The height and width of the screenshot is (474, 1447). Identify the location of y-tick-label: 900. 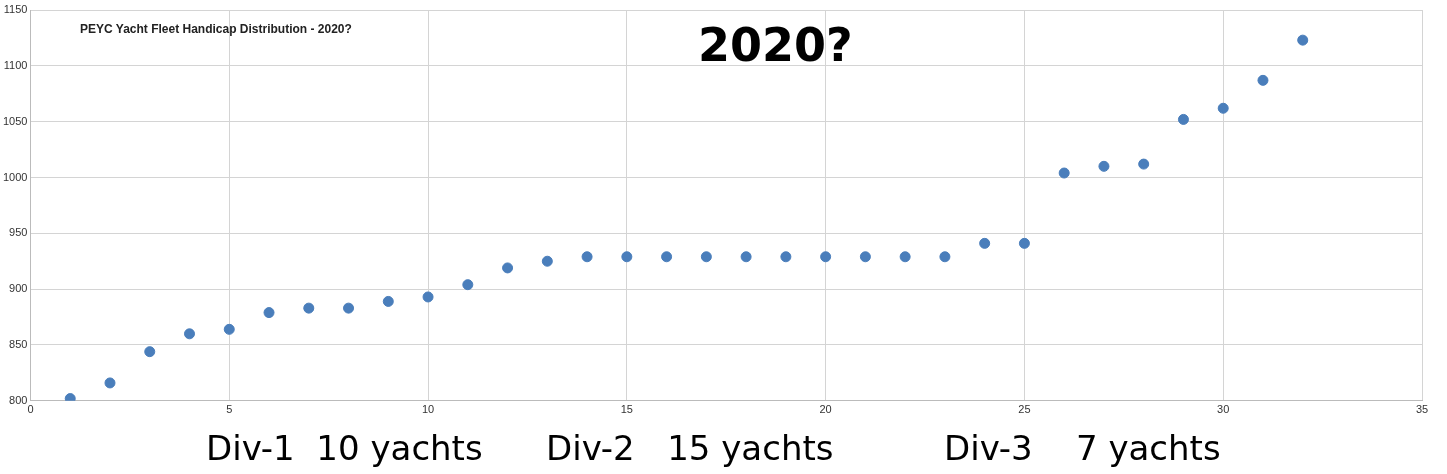
(18, 288).